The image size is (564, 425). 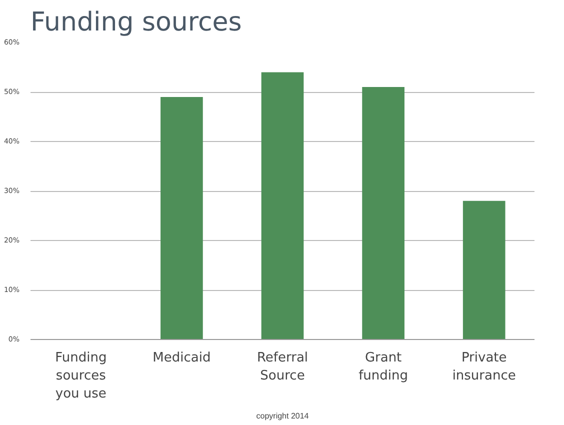 I want to click on text: copyright 2014, so click(x=283, y=416).